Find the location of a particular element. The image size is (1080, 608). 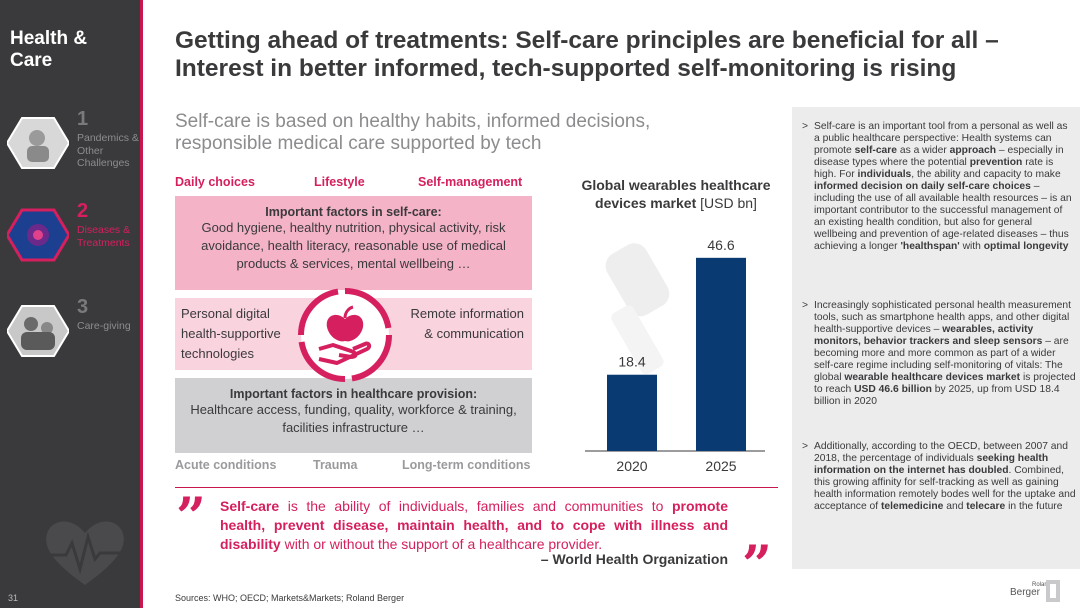

heart-pulse-icon is located at coordinates (85, 553).